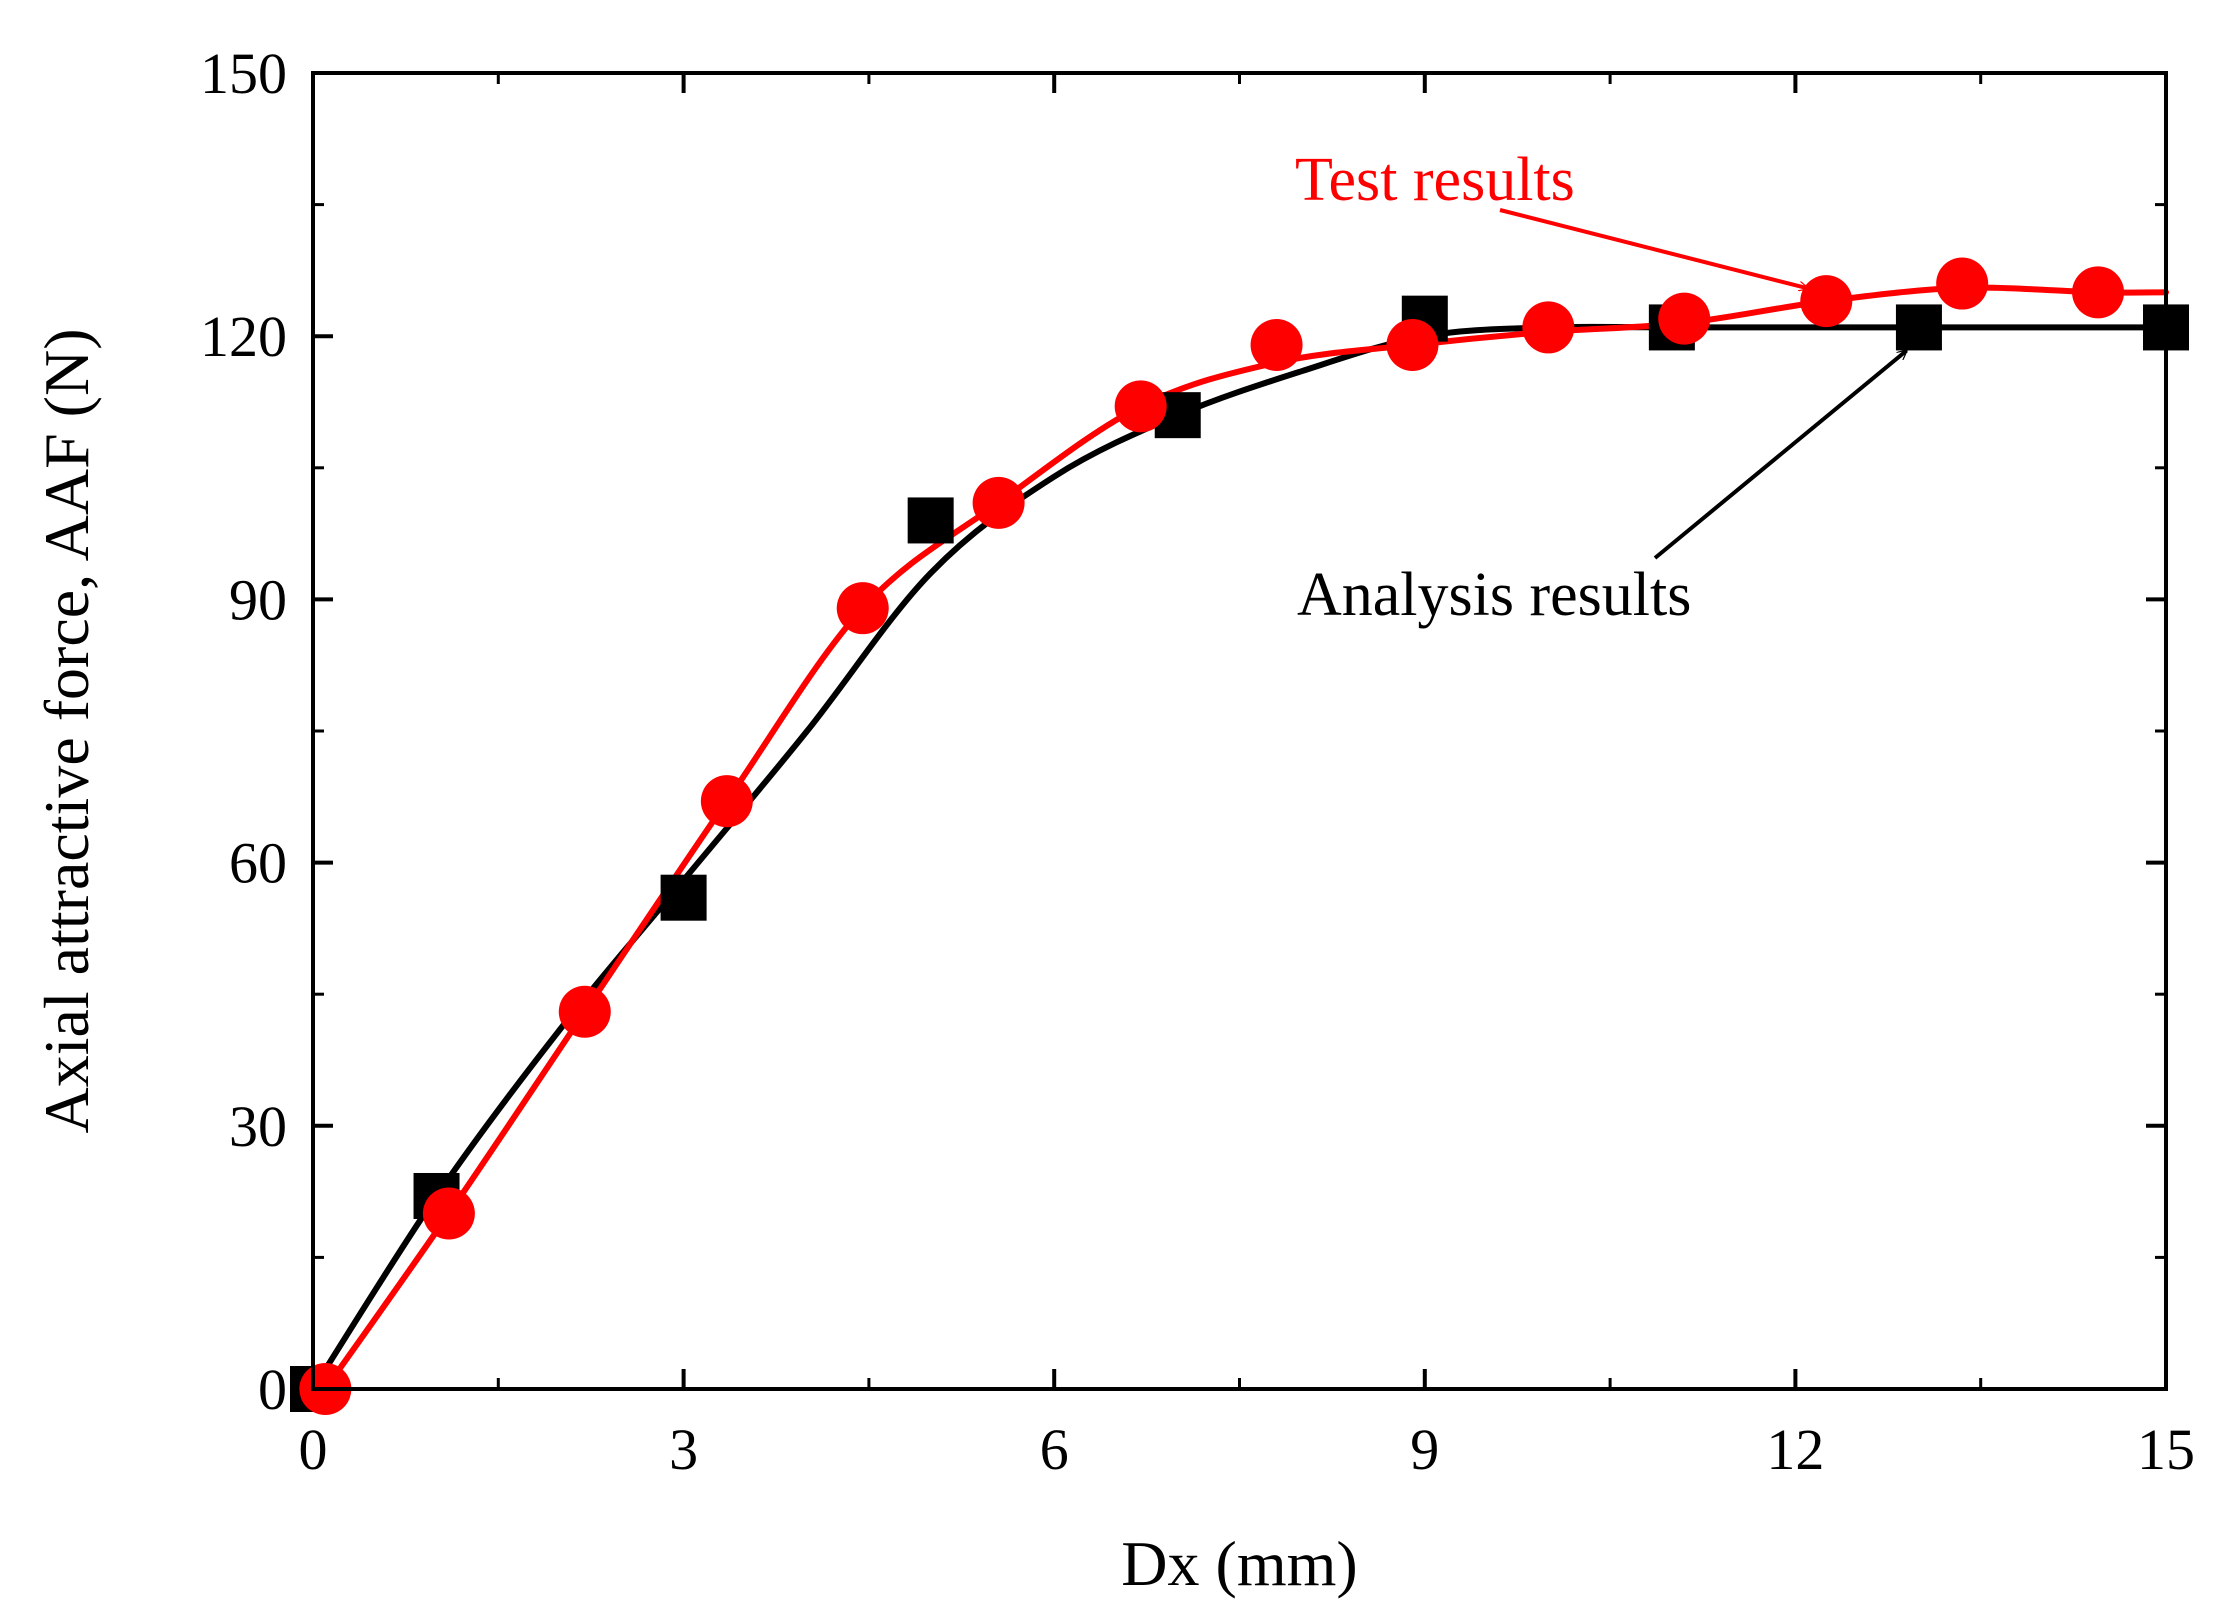 Image resolution: width=2229 pixels, height=1614 pixels. What do you see at coordinates (2166, 1449) in the screenshot?
I see `x-tick-label-15: 15` at bounding box center [2166, 1449].